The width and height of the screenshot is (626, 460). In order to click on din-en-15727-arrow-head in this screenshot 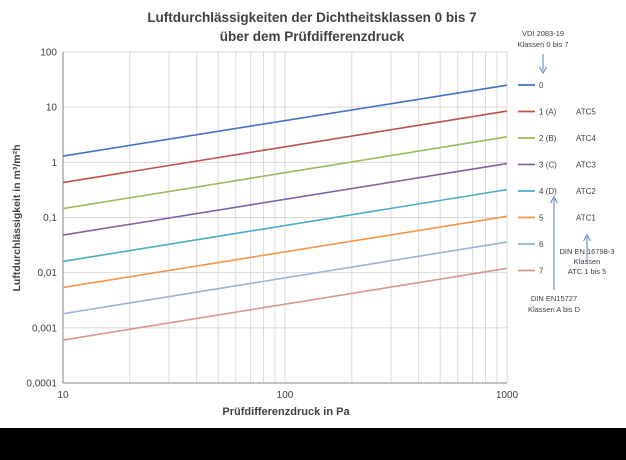, I will do `click(554, 200)`.